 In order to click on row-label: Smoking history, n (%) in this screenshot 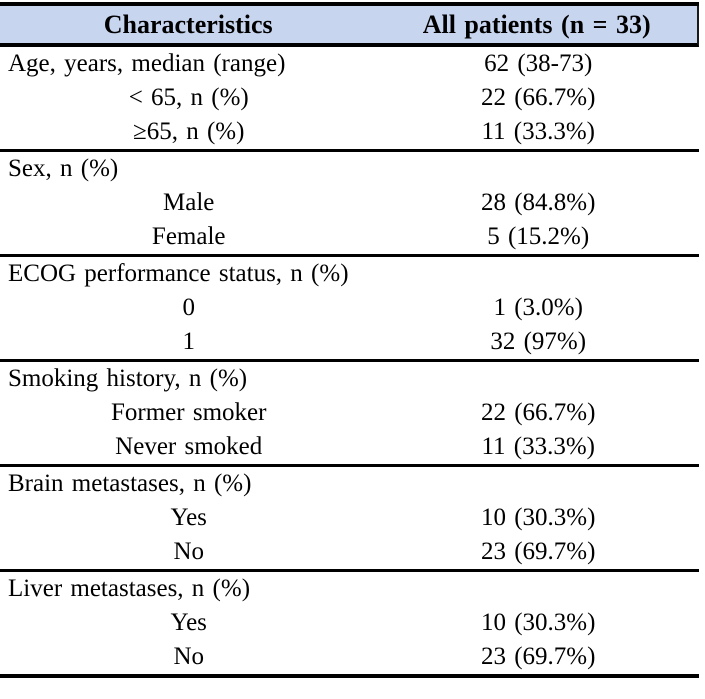, I will do `click(128, 378)`.